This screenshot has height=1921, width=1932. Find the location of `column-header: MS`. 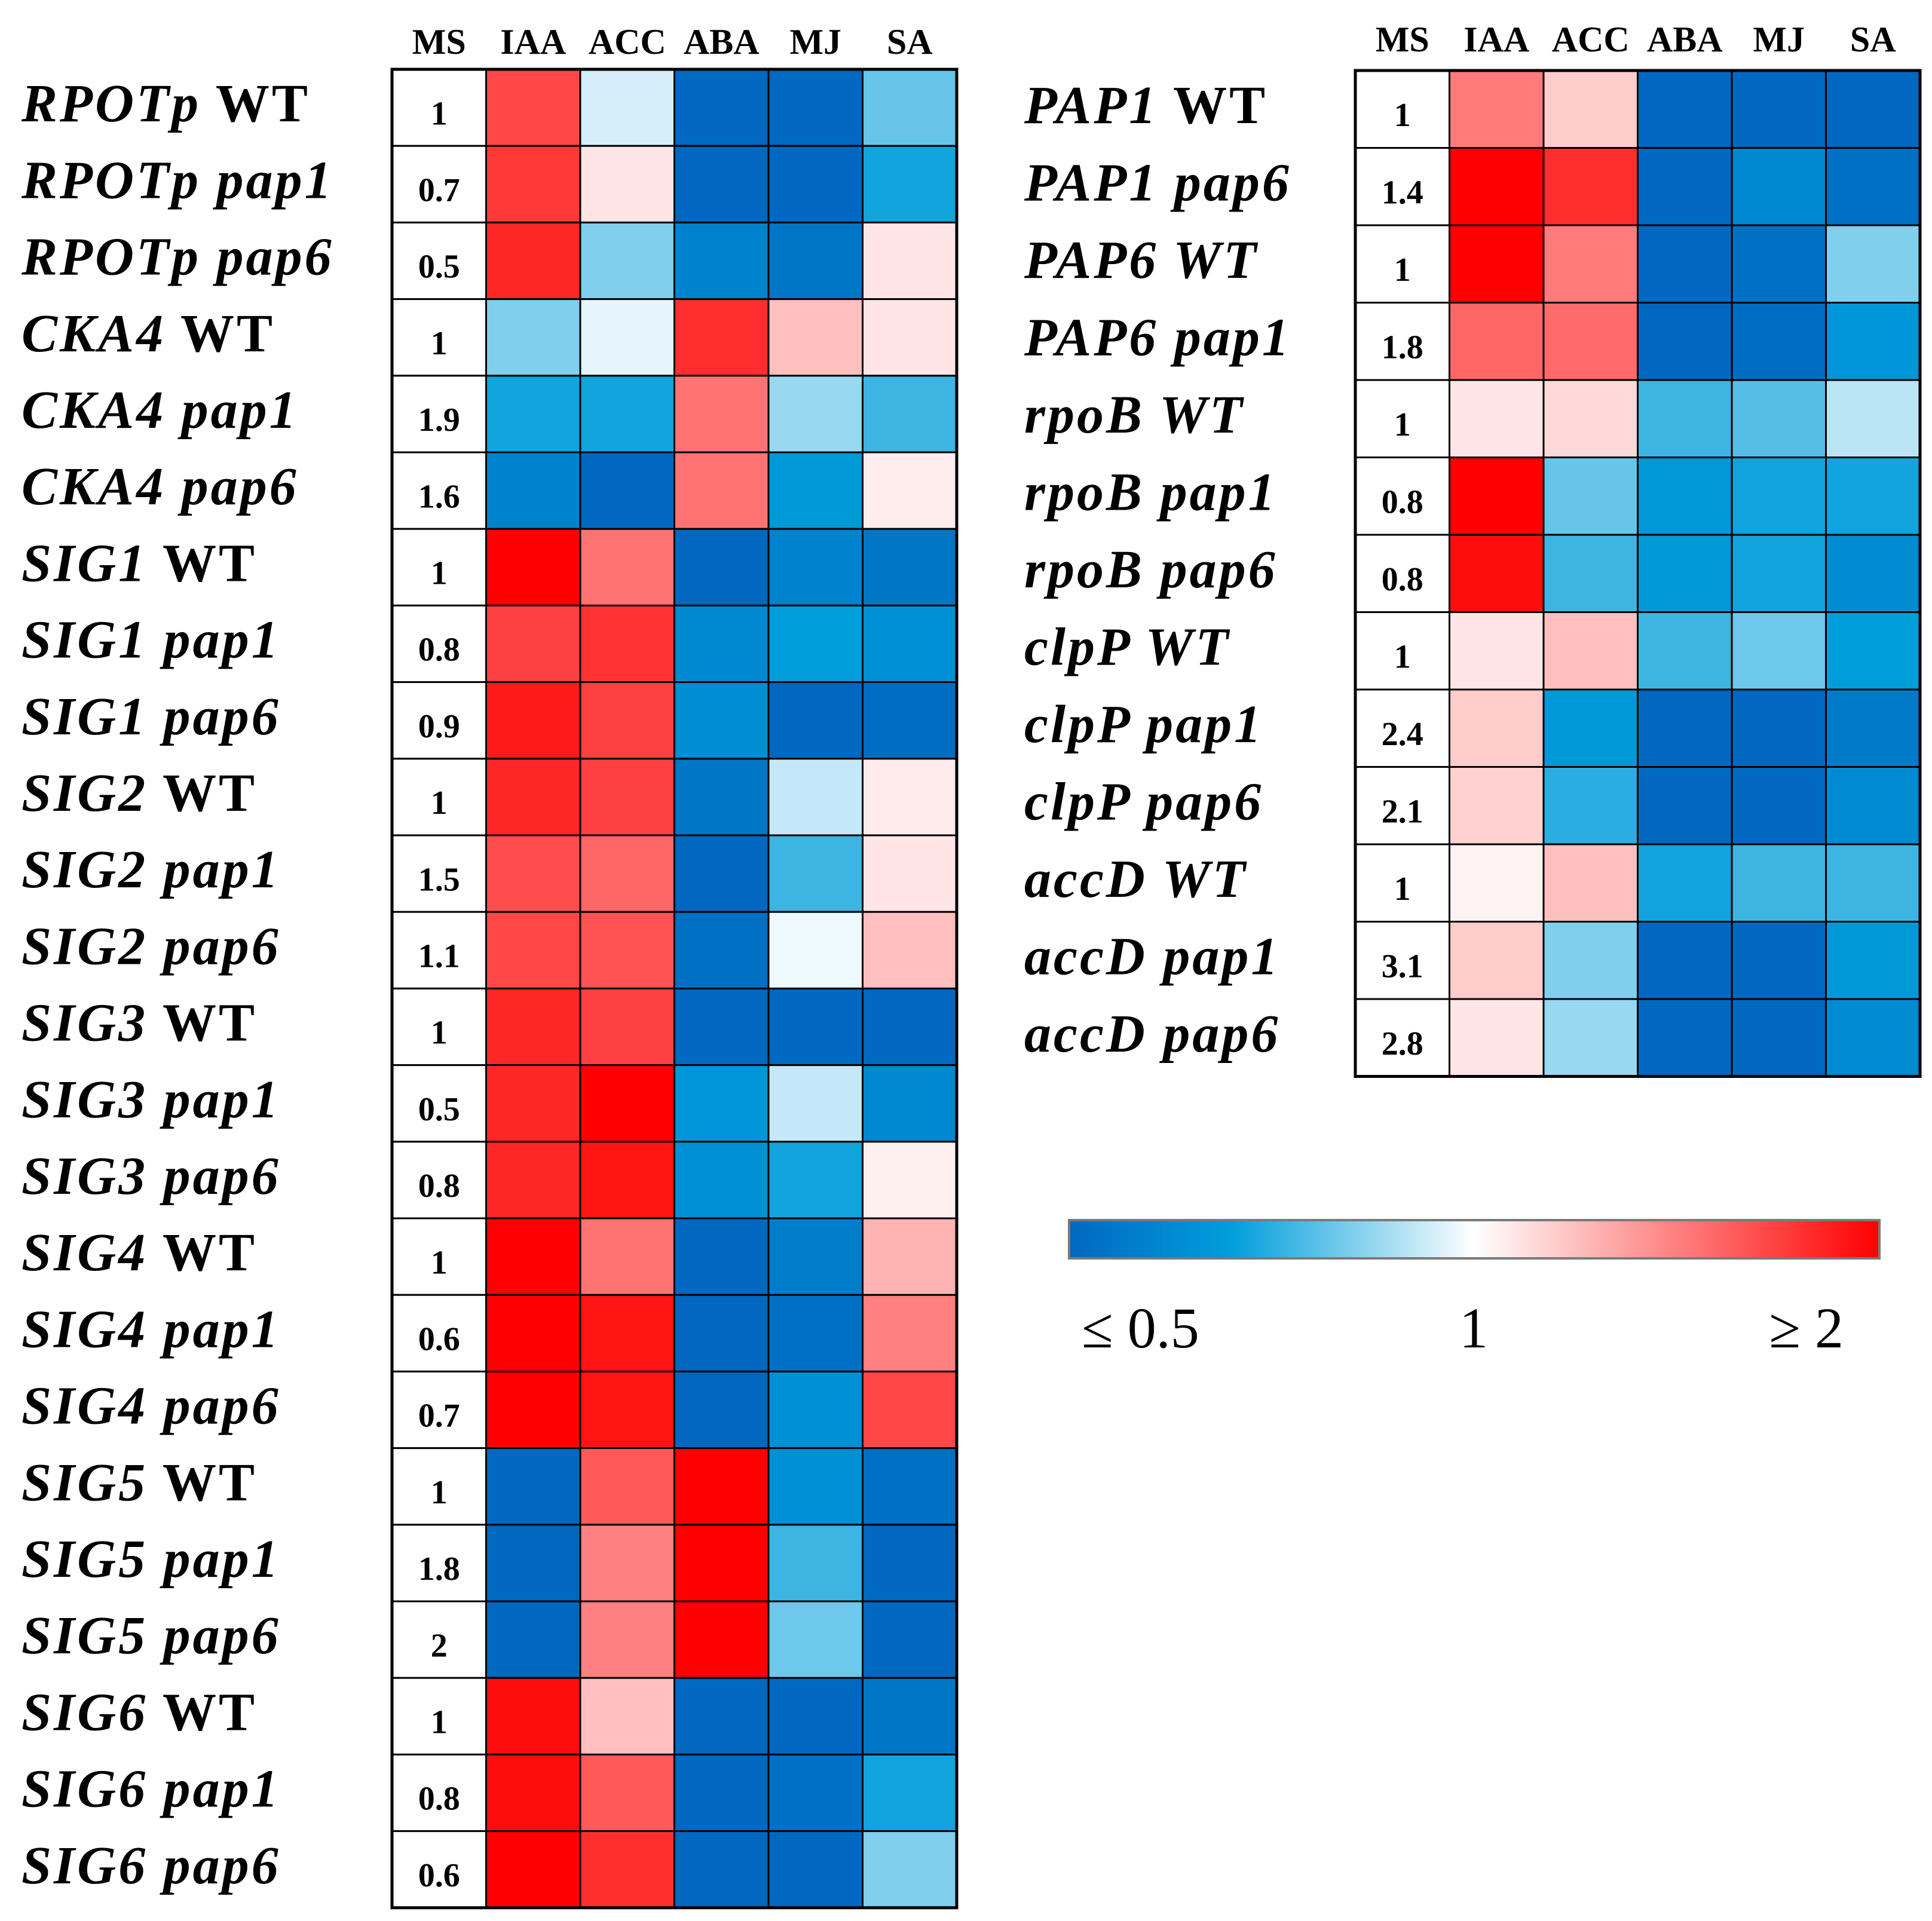

column-header: MS is located at coordinates (1402, 39).